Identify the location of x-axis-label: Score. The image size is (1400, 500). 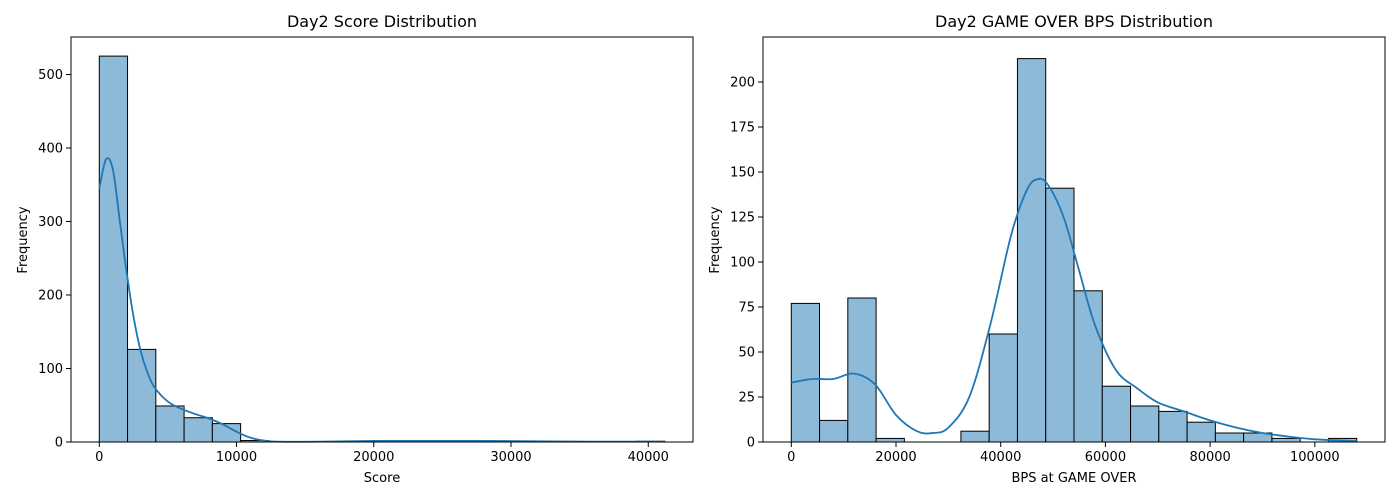
(382, 478).